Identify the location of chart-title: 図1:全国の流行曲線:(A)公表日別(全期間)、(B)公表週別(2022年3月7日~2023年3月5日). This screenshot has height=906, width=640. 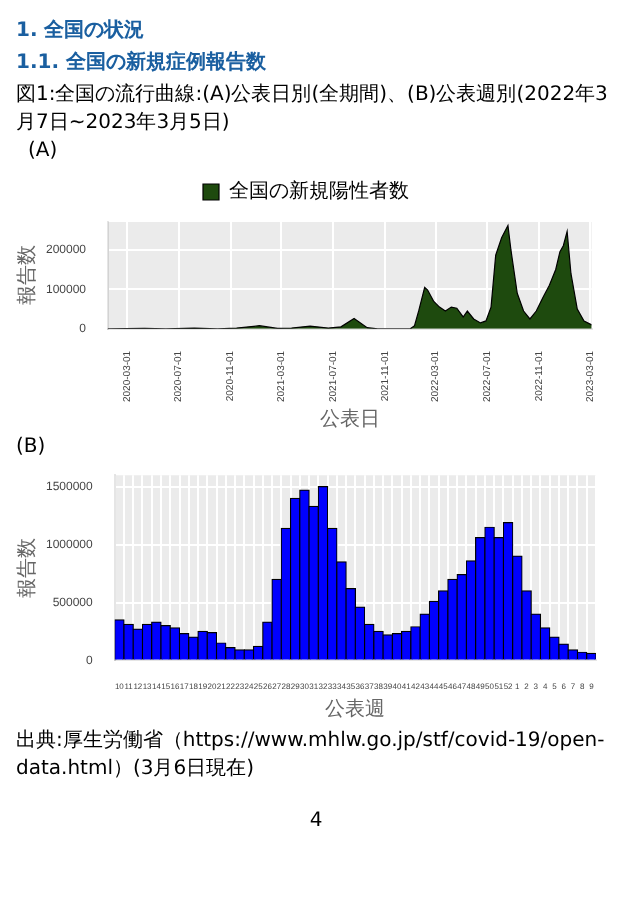
(313, 108).